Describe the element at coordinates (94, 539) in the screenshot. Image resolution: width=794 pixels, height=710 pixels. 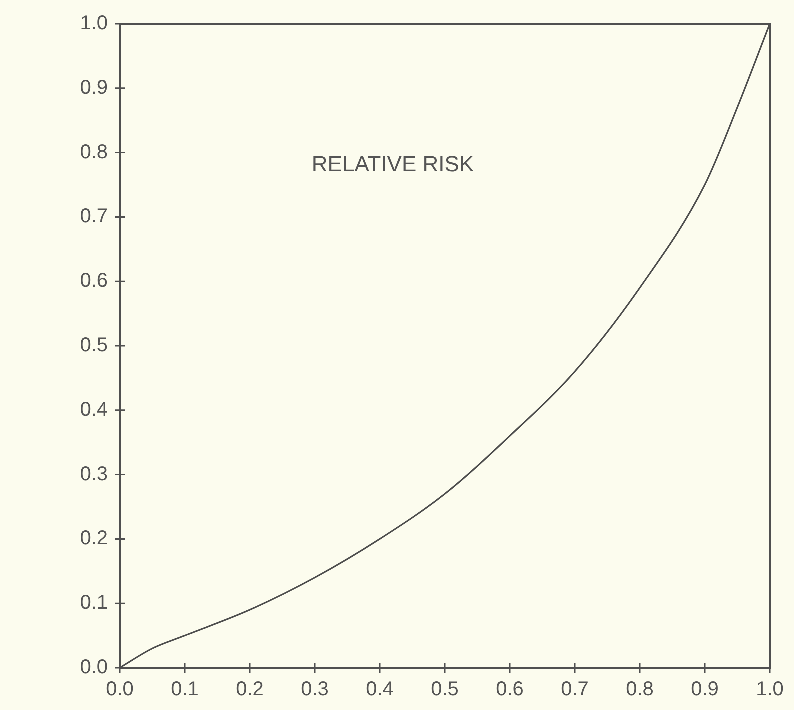
I see `y-tick-label: 0.2` at that location.